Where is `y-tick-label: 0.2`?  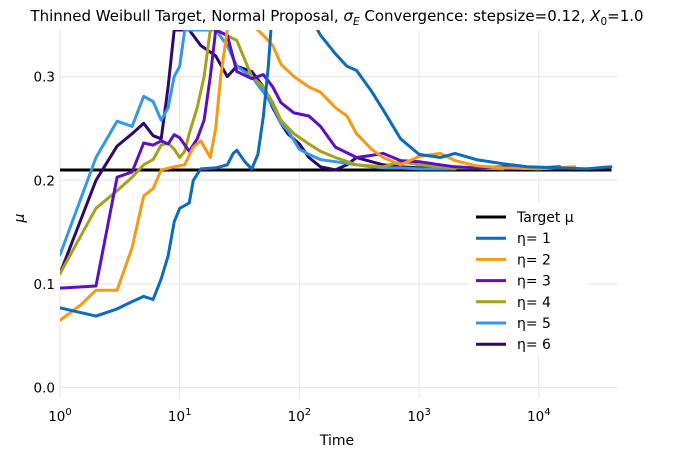
y-tick-label: 0.2 is located at coordinates (44, 181).